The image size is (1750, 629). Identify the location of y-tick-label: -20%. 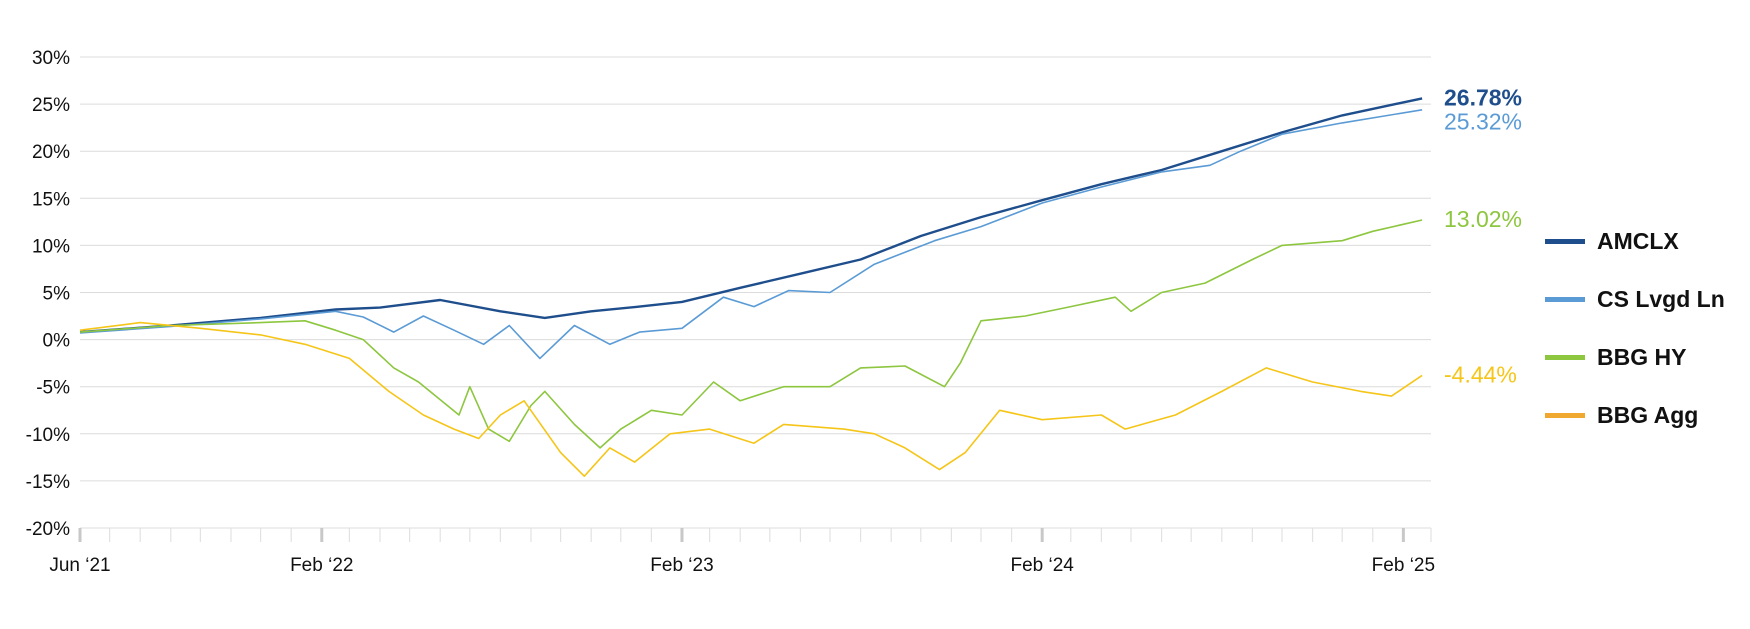
(48, 529).